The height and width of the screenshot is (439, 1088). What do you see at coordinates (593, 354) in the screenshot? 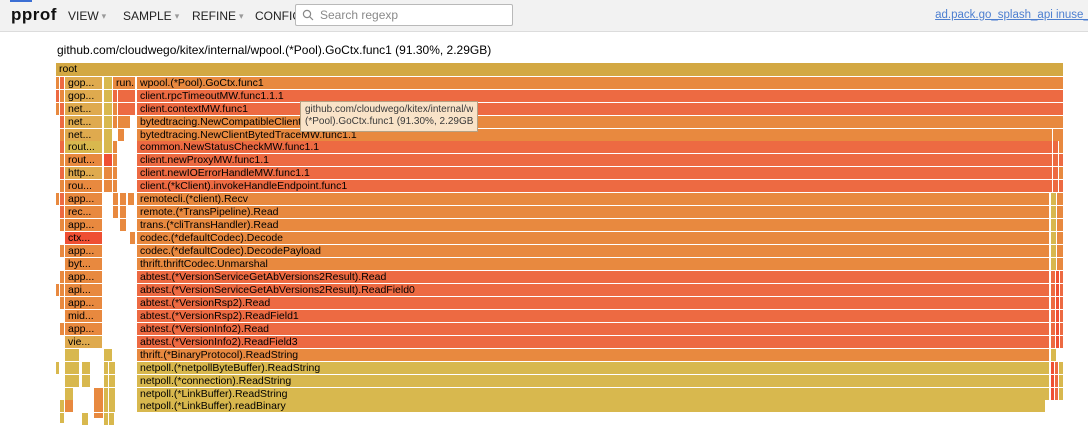
I see `flame-frame: thrift.(*BinaryProtocol).ReadString` at bounding box center [593, 354].